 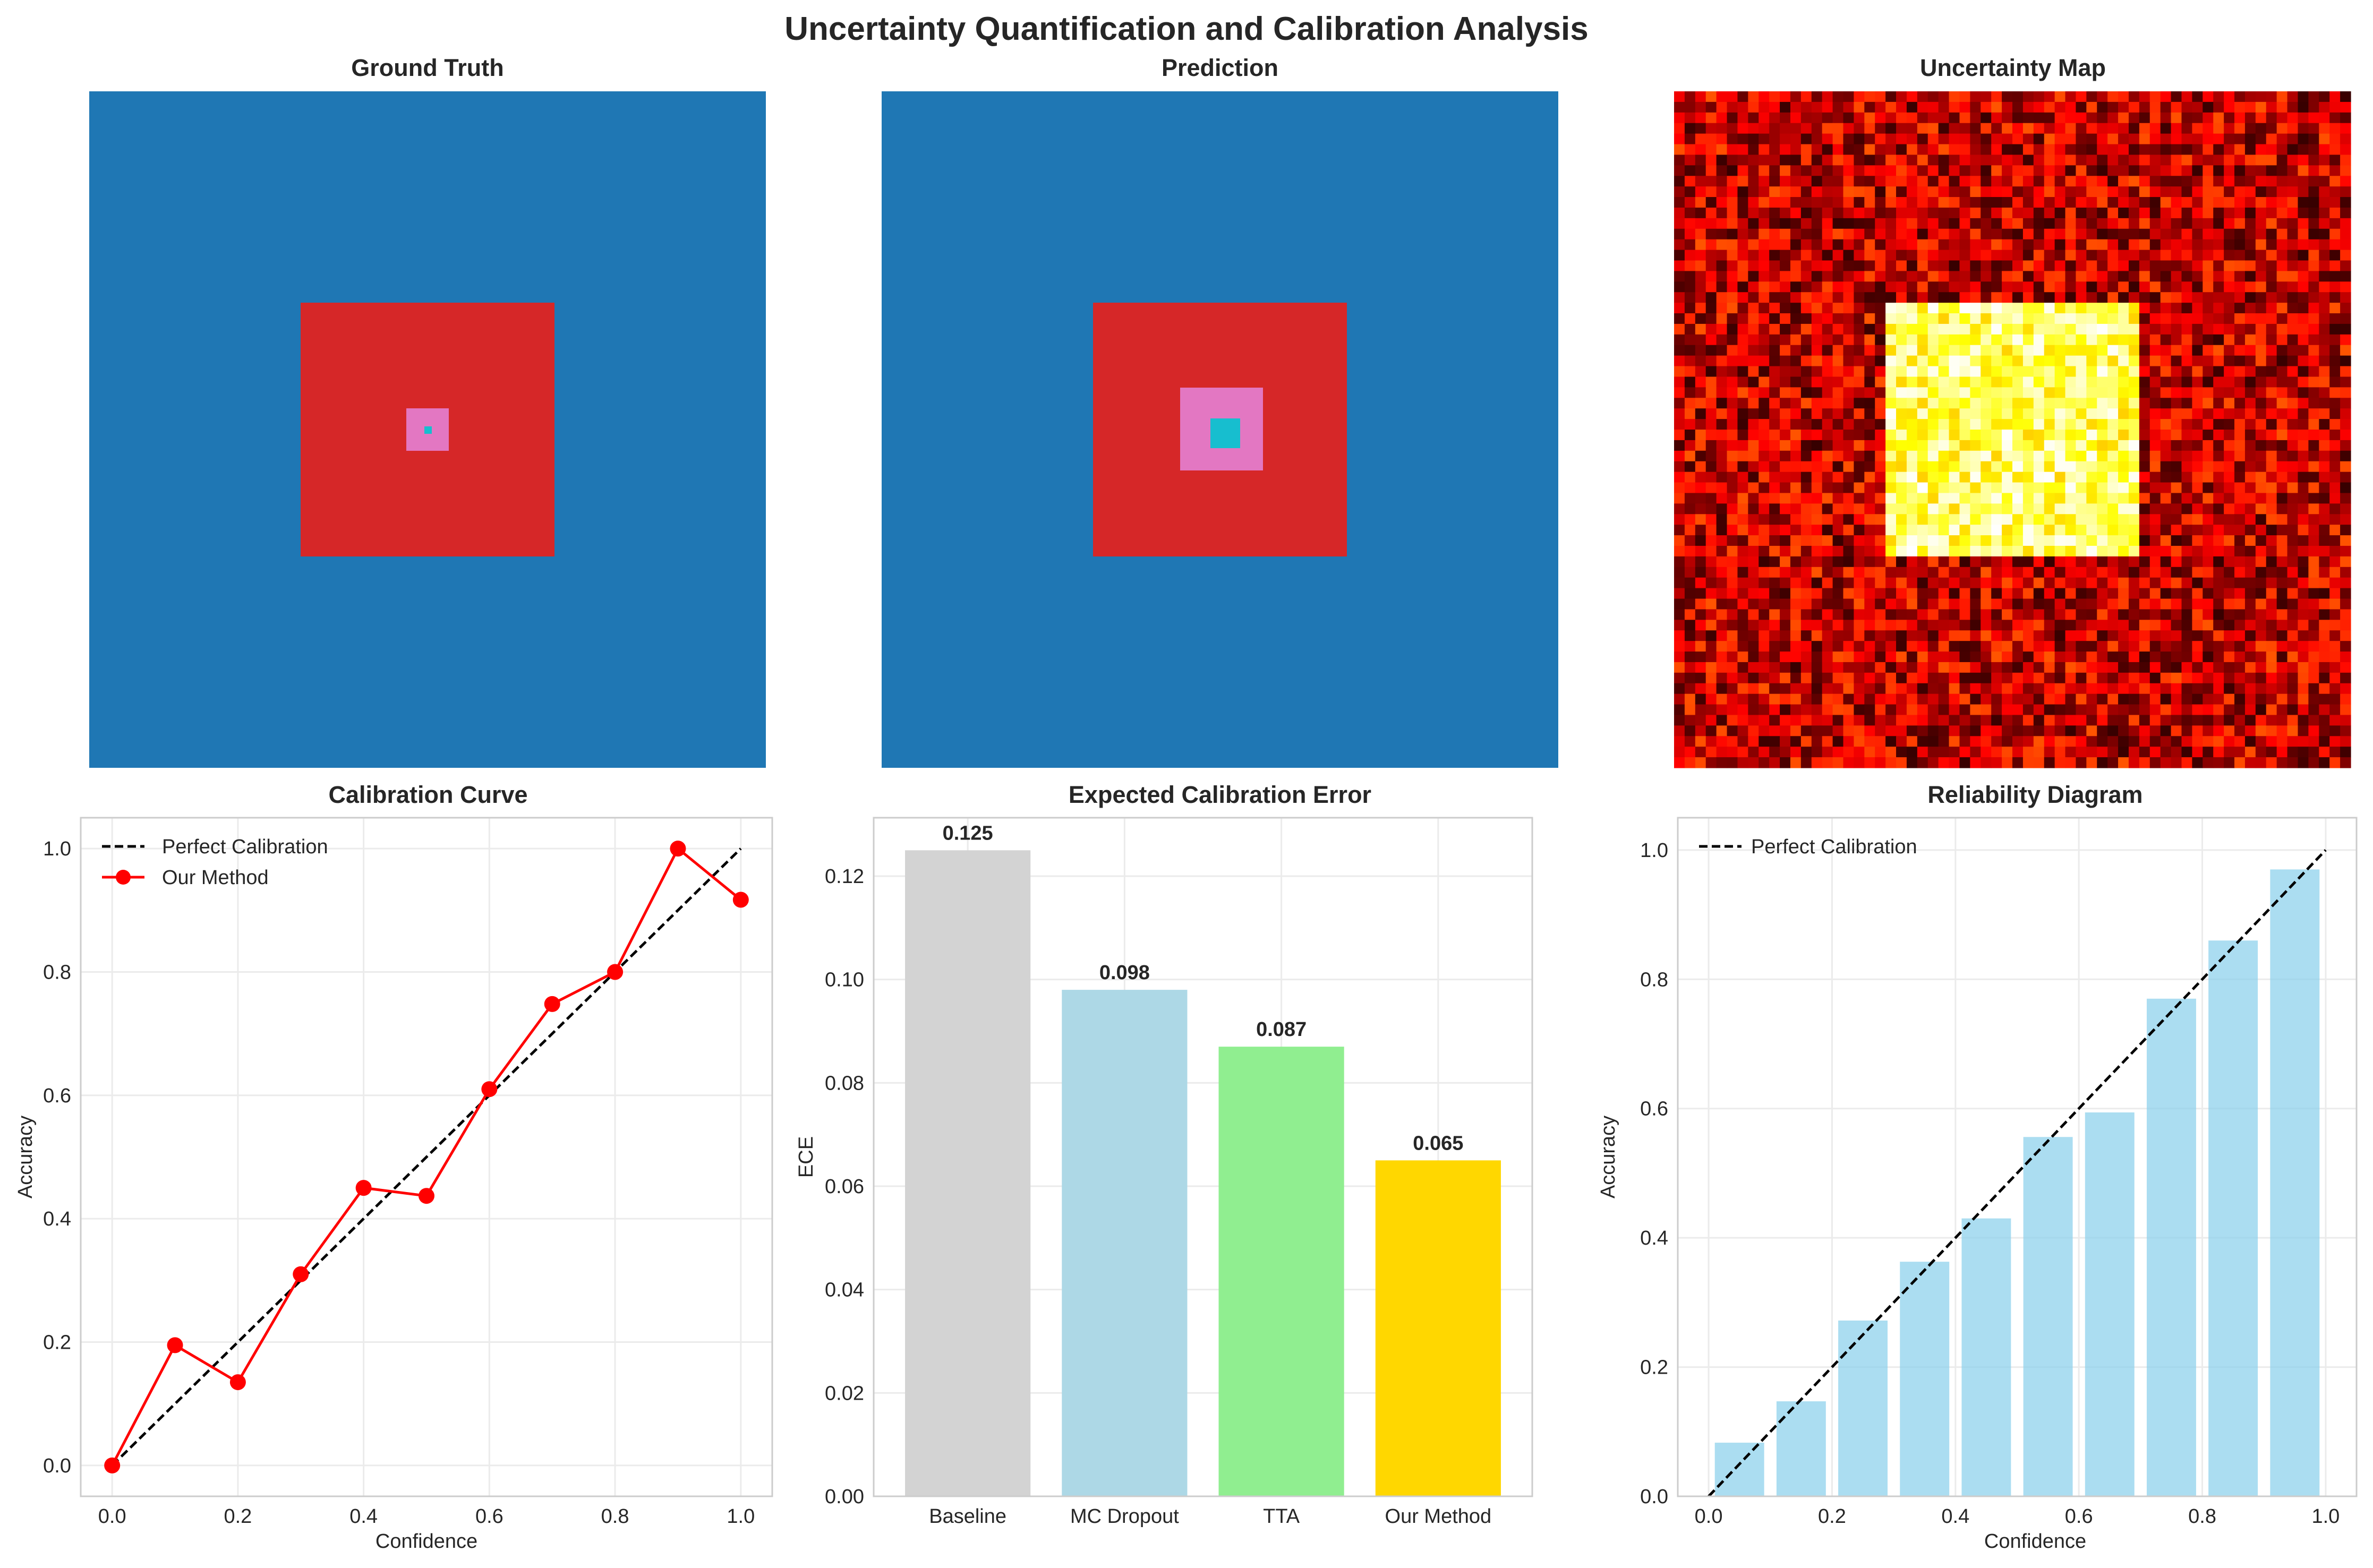 What do you see at coordinates (215, 878) in the screenshot?
I see `legend-method-label: Our Method` at bounding box center [215, 878].